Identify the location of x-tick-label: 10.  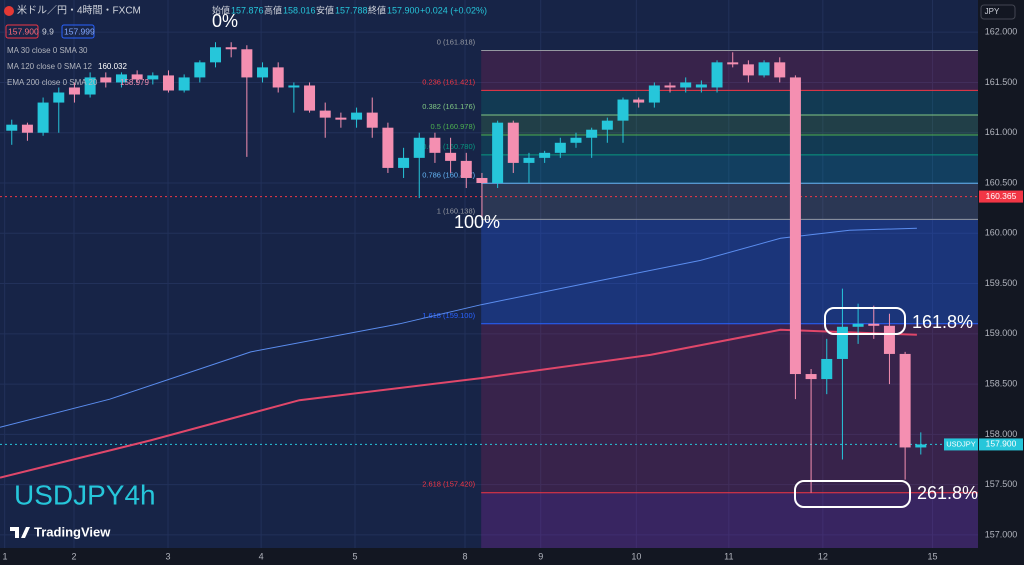
(636, 556).